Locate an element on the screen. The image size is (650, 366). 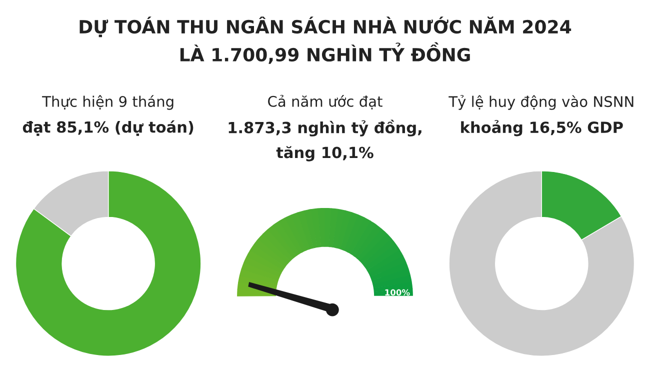
text: tăng 10,1% is located at coordinates (325, 154).